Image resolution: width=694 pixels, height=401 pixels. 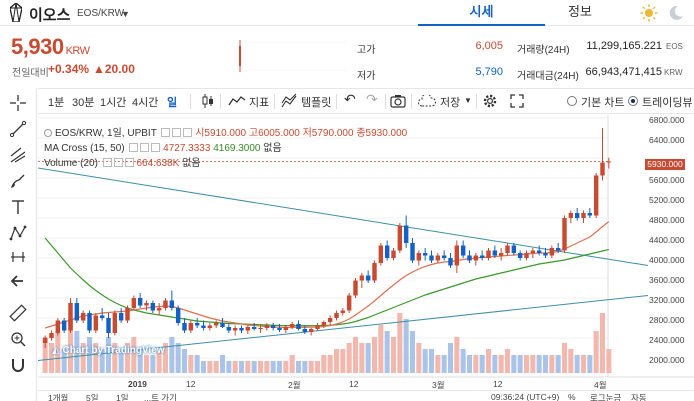 I want to click on indicator-button: 지표, so click(x=259, y=103).